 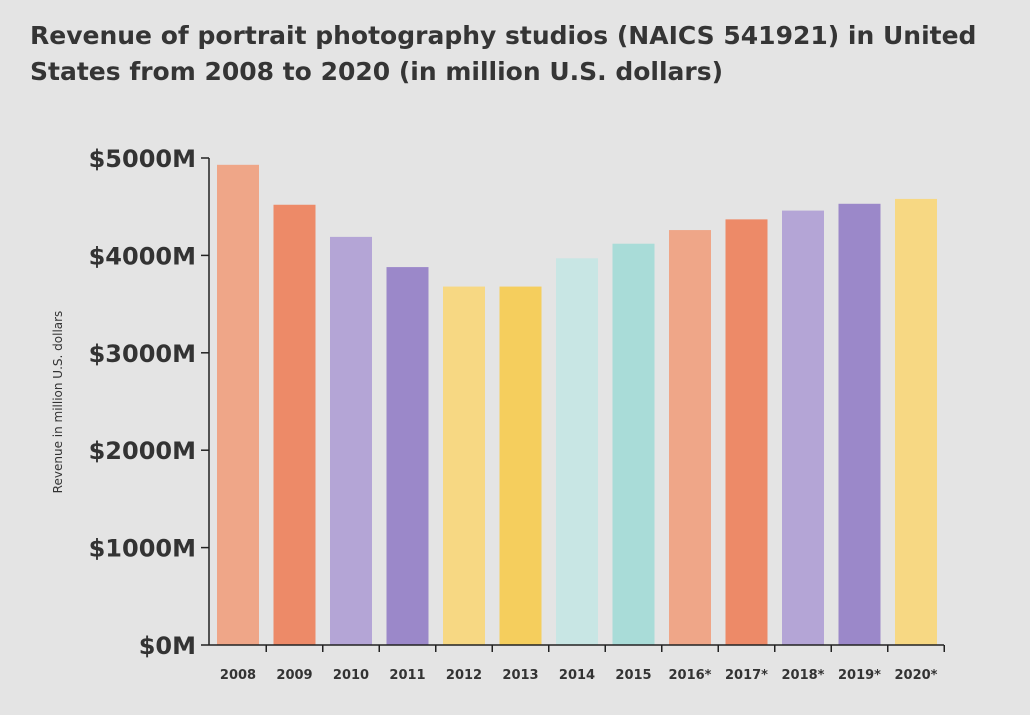 What do you see at coordinates (294, 675) in the screenshot?
I see `x-tick-label: 2009` at bounding box center [294, 675].